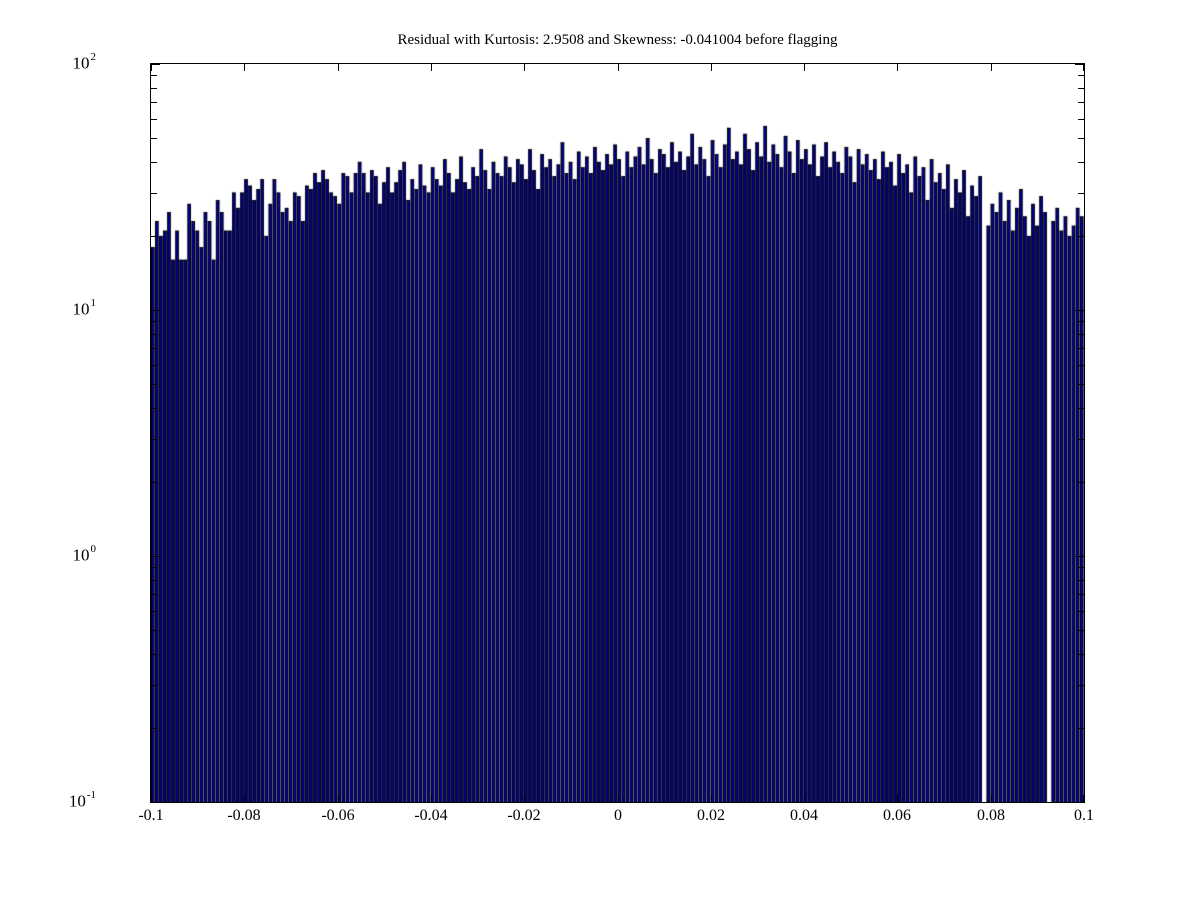 This screenshot has height=900, width=1200. Describe the element at coordinates (991, 815) in the screenshot. I see `x-tick-label: 0.08` at that location.